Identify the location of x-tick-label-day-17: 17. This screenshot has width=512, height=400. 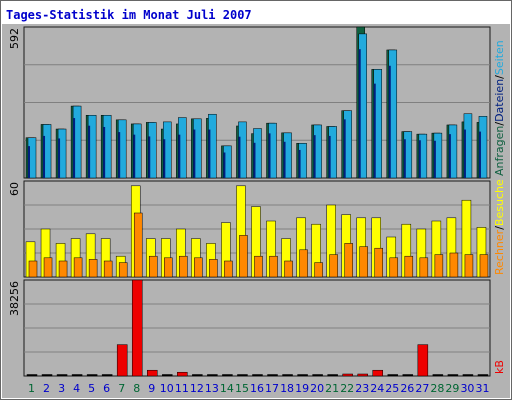
(272, 388).